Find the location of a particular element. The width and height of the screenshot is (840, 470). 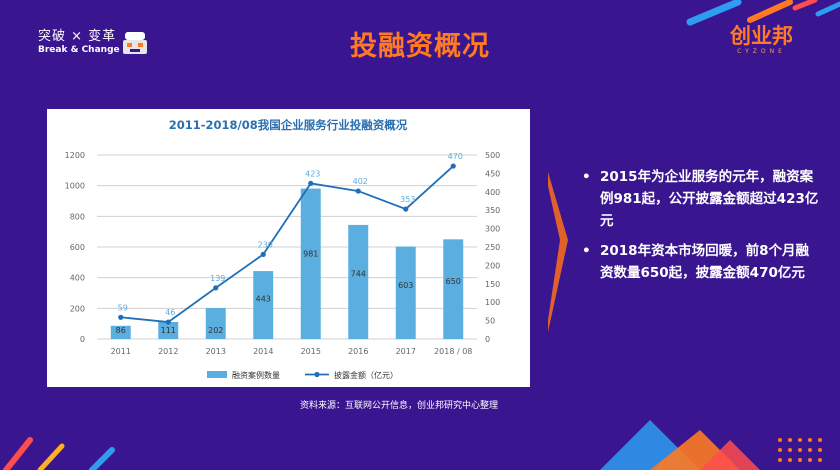

x-tick-label: 2012 is located at coordinates (168, 351).